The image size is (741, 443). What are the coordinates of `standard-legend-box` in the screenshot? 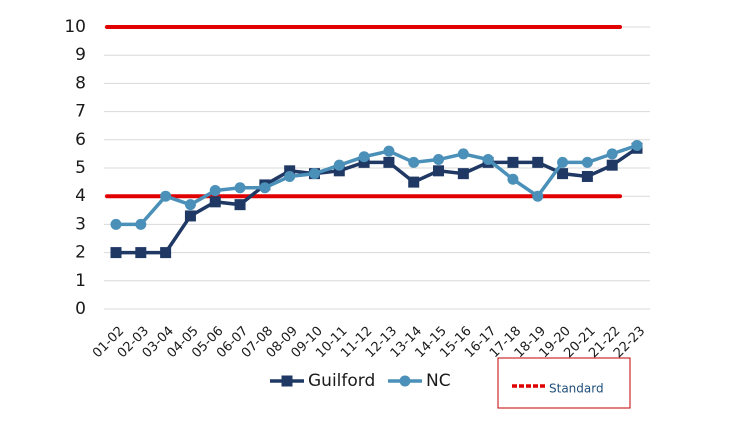 It's located at (564, 383).